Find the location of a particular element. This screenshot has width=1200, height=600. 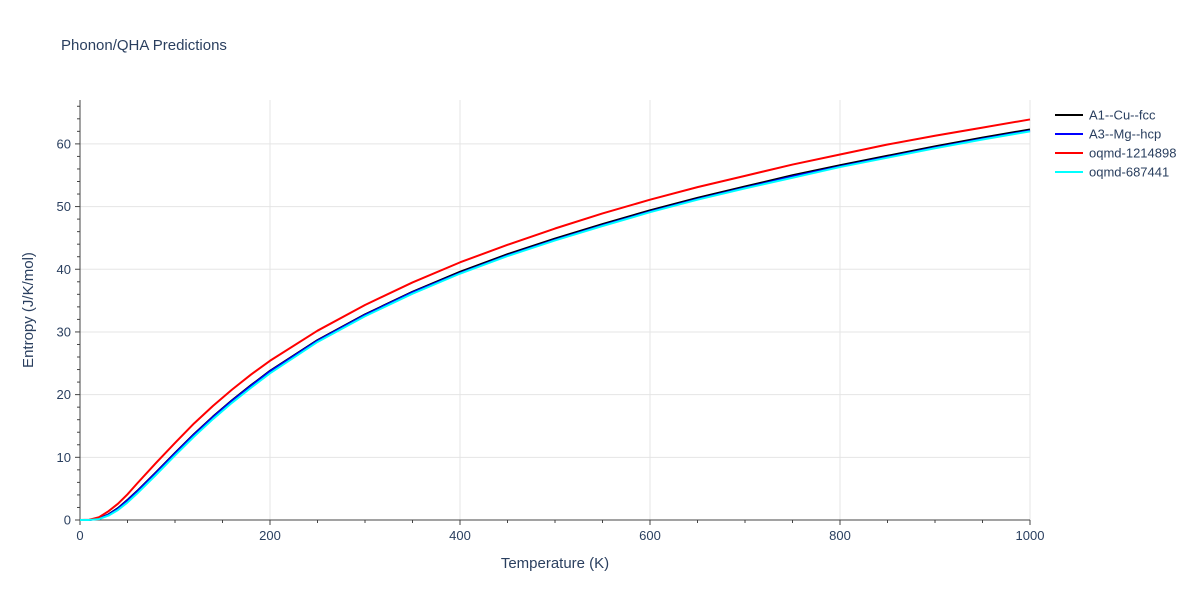

y-axis-title: Entropy (J/K/mol) is located at coordinates (28, 310).